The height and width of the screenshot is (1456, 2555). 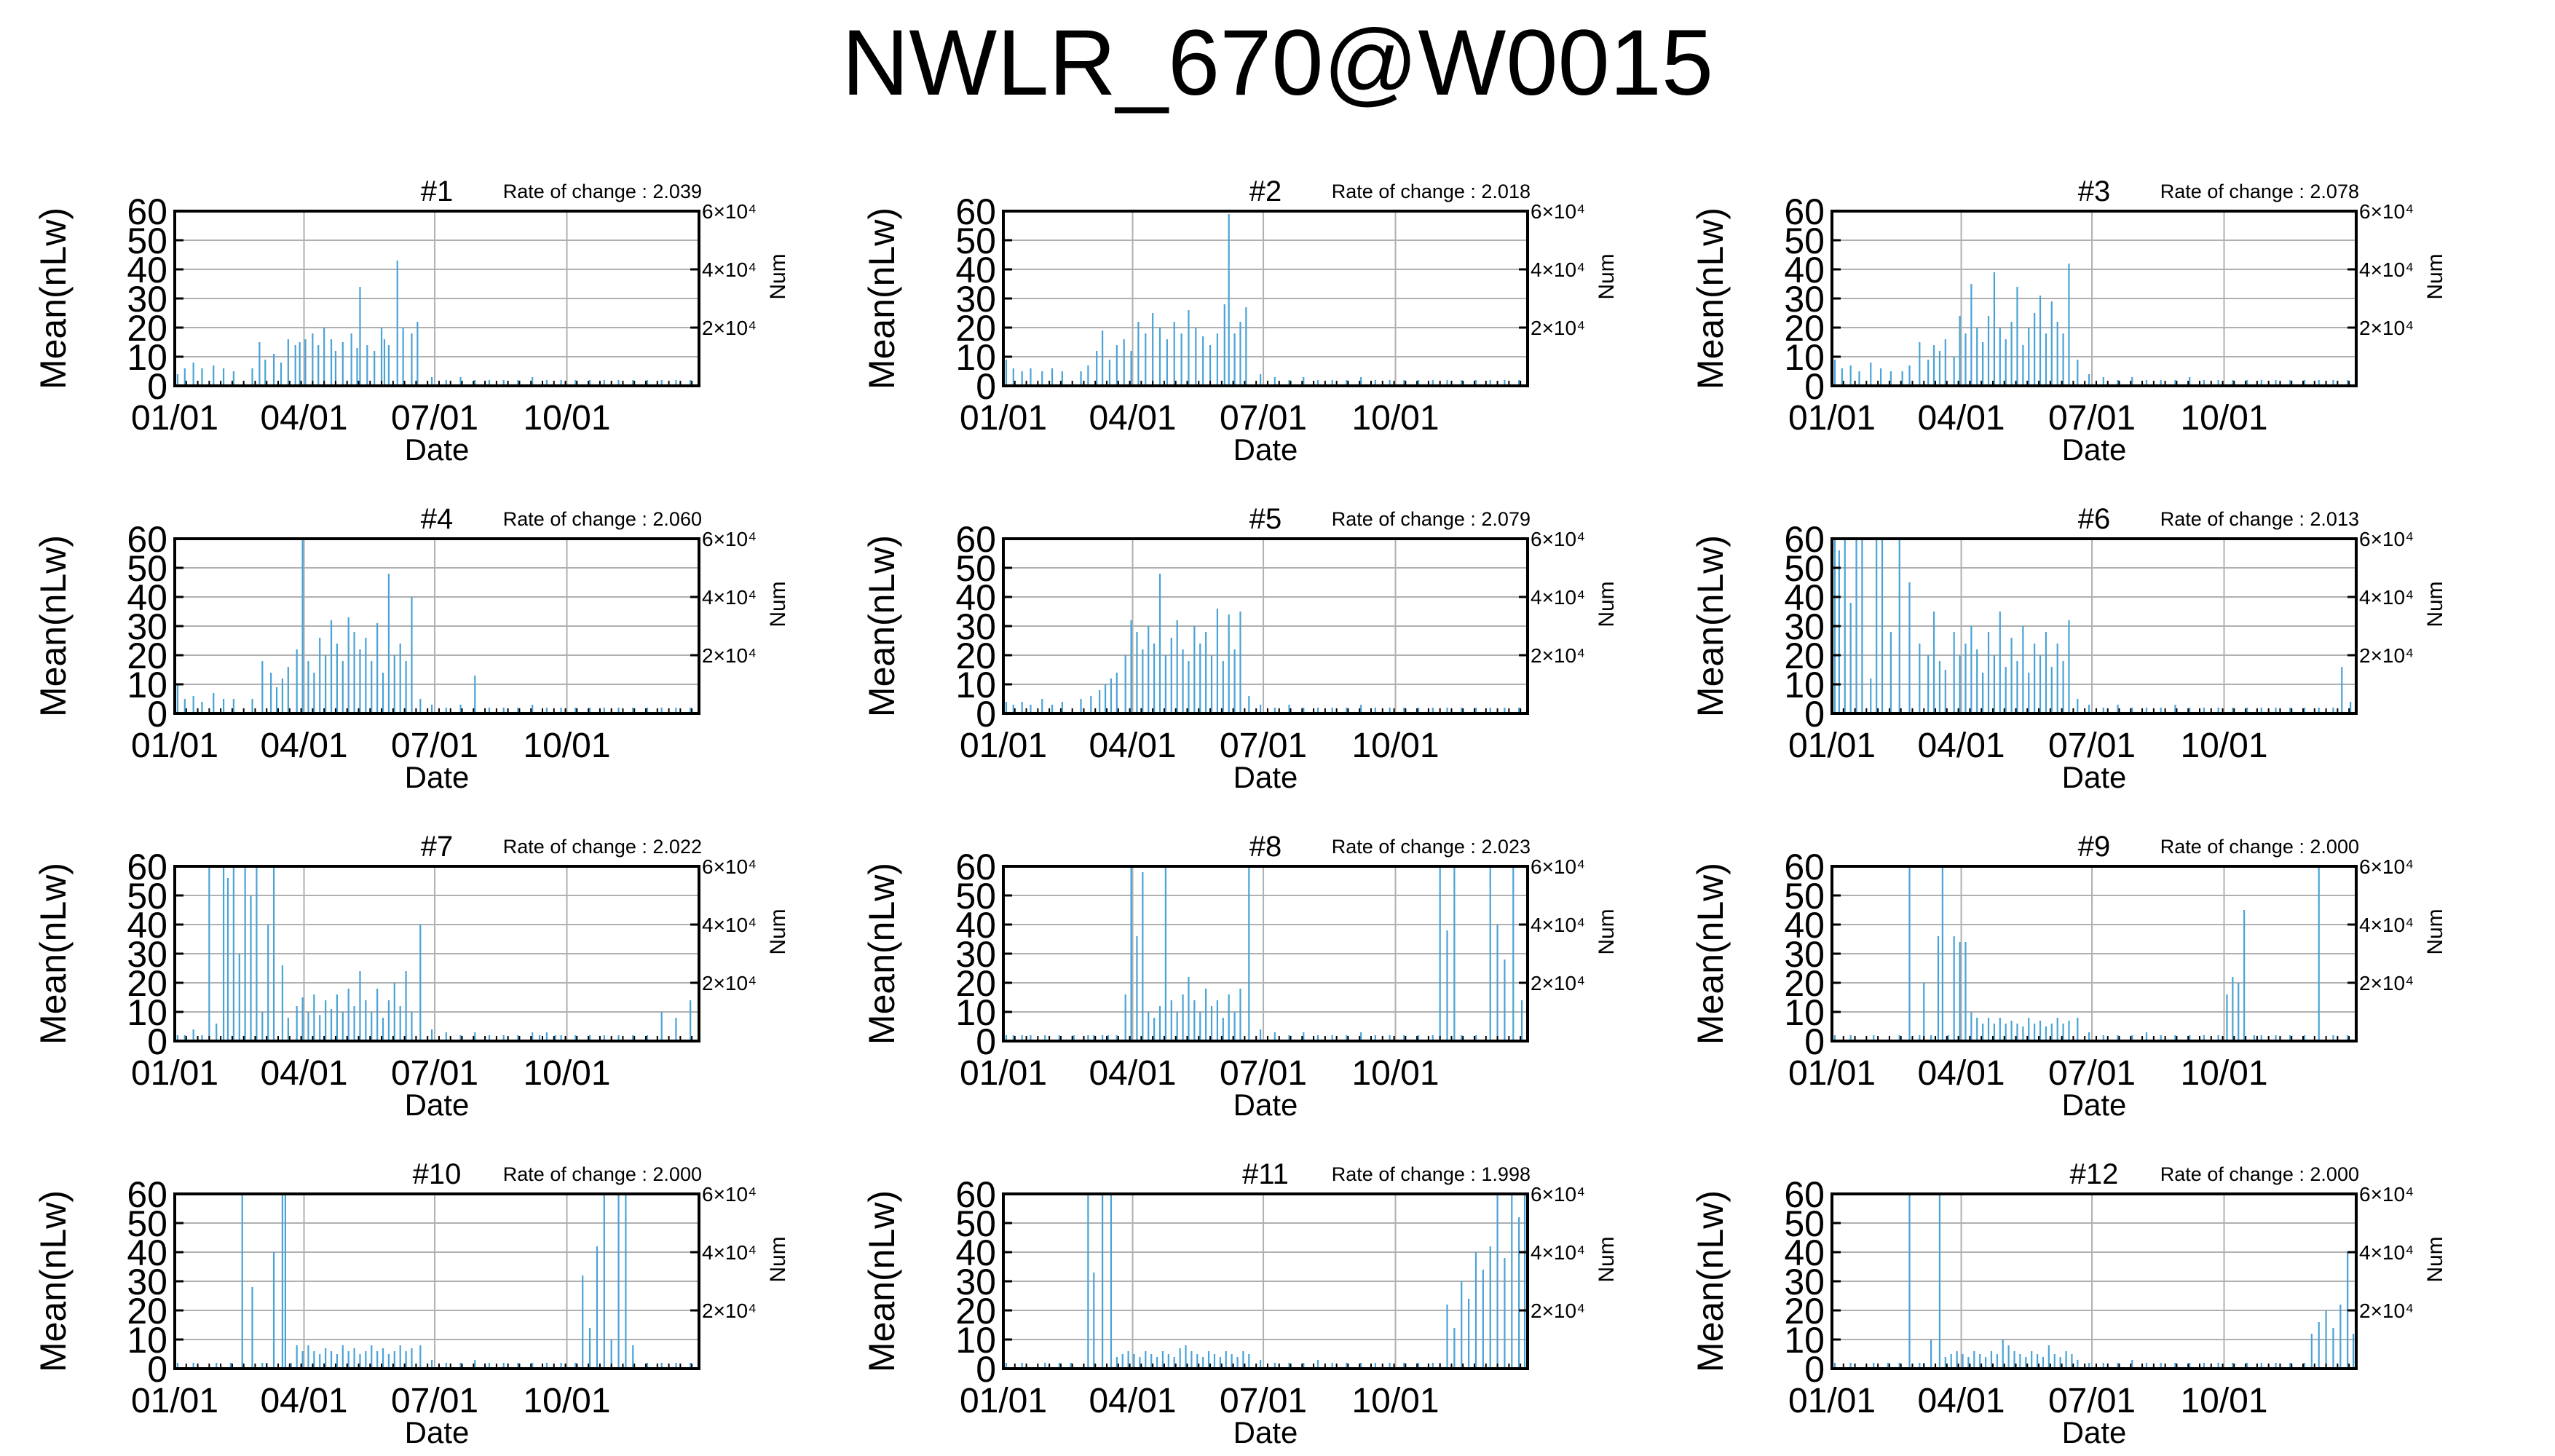 What do you see at coordinates (437, 191) in the screenshot?
I see `panel-title: #1` at bounding box center [437, 191].